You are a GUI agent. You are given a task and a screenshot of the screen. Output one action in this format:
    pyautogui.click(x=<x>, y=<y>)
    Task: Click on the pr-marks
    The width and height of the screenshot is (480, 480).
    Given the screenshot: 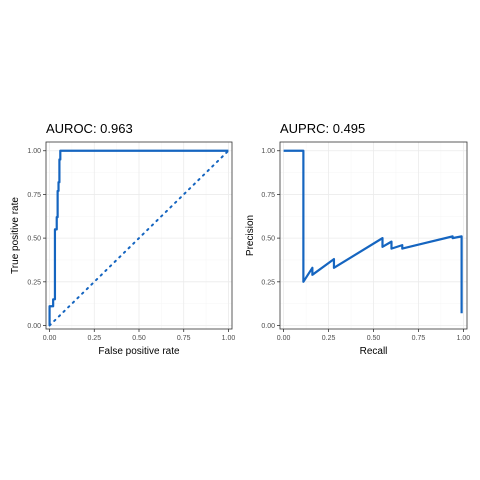 What is the action you would take?
    pyautogui.click(x=373, y=231)
    